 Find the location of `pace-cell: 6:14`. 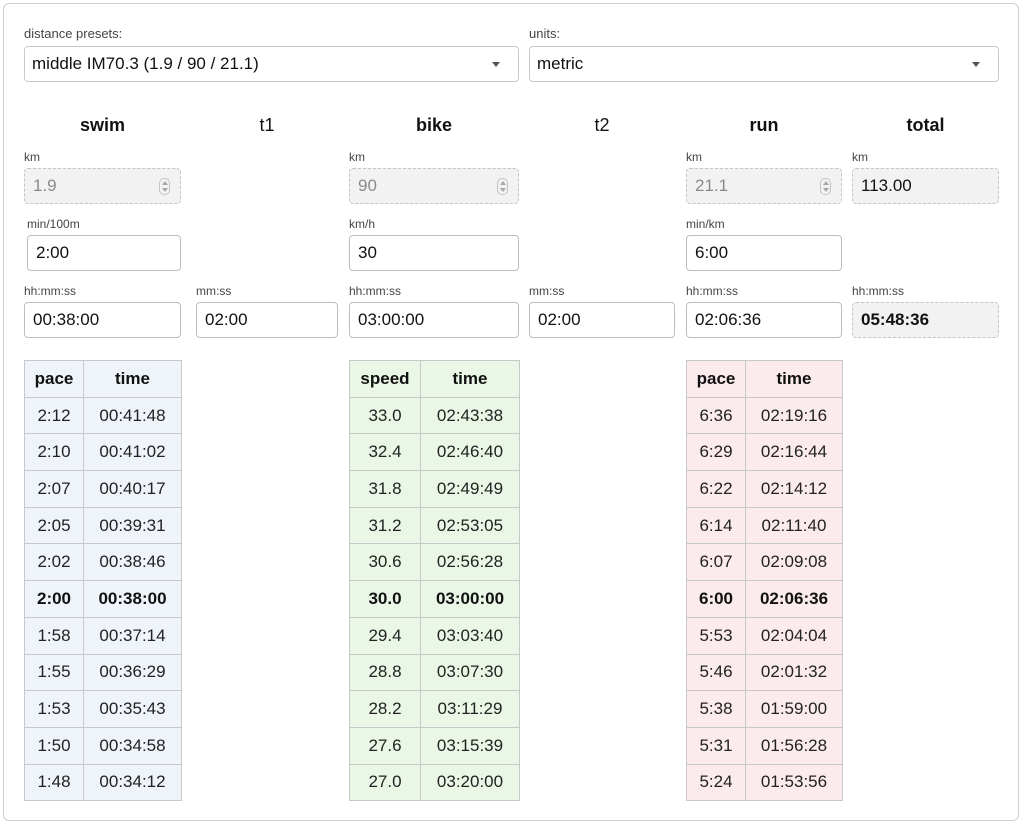

pace-cell: 6:14 is located at coordinates (716, 525).